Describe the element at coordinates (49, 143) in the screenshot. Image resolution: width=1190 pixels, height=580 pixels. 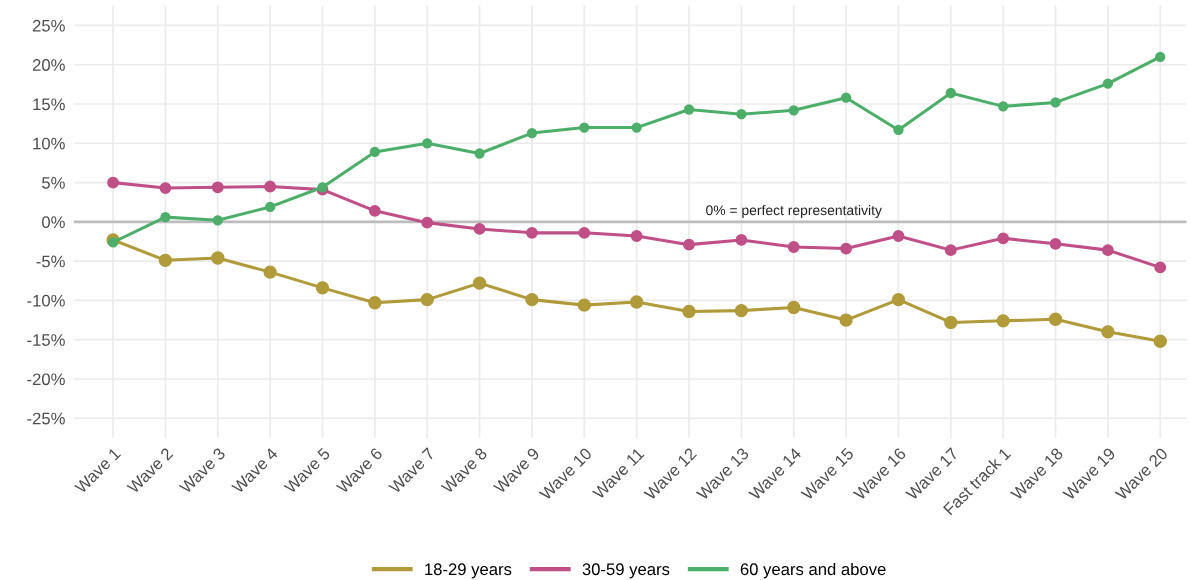
I see `y-tick-label: 10%` at that location.